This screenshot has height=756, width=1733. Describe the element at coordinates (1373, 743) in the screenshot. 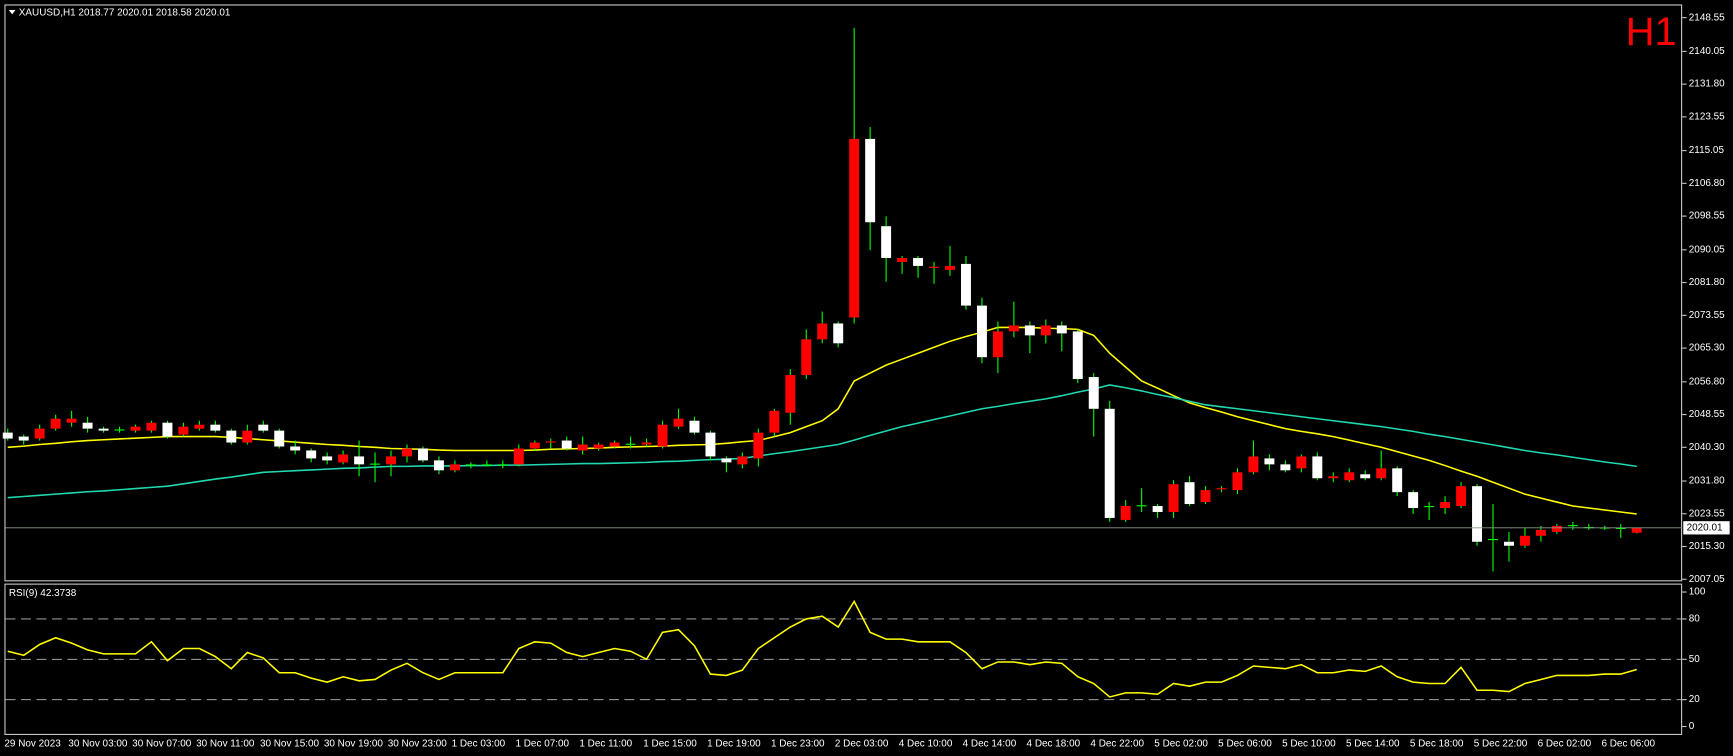

I see `x-tick-label: 5 Dec 14:00` at that location.